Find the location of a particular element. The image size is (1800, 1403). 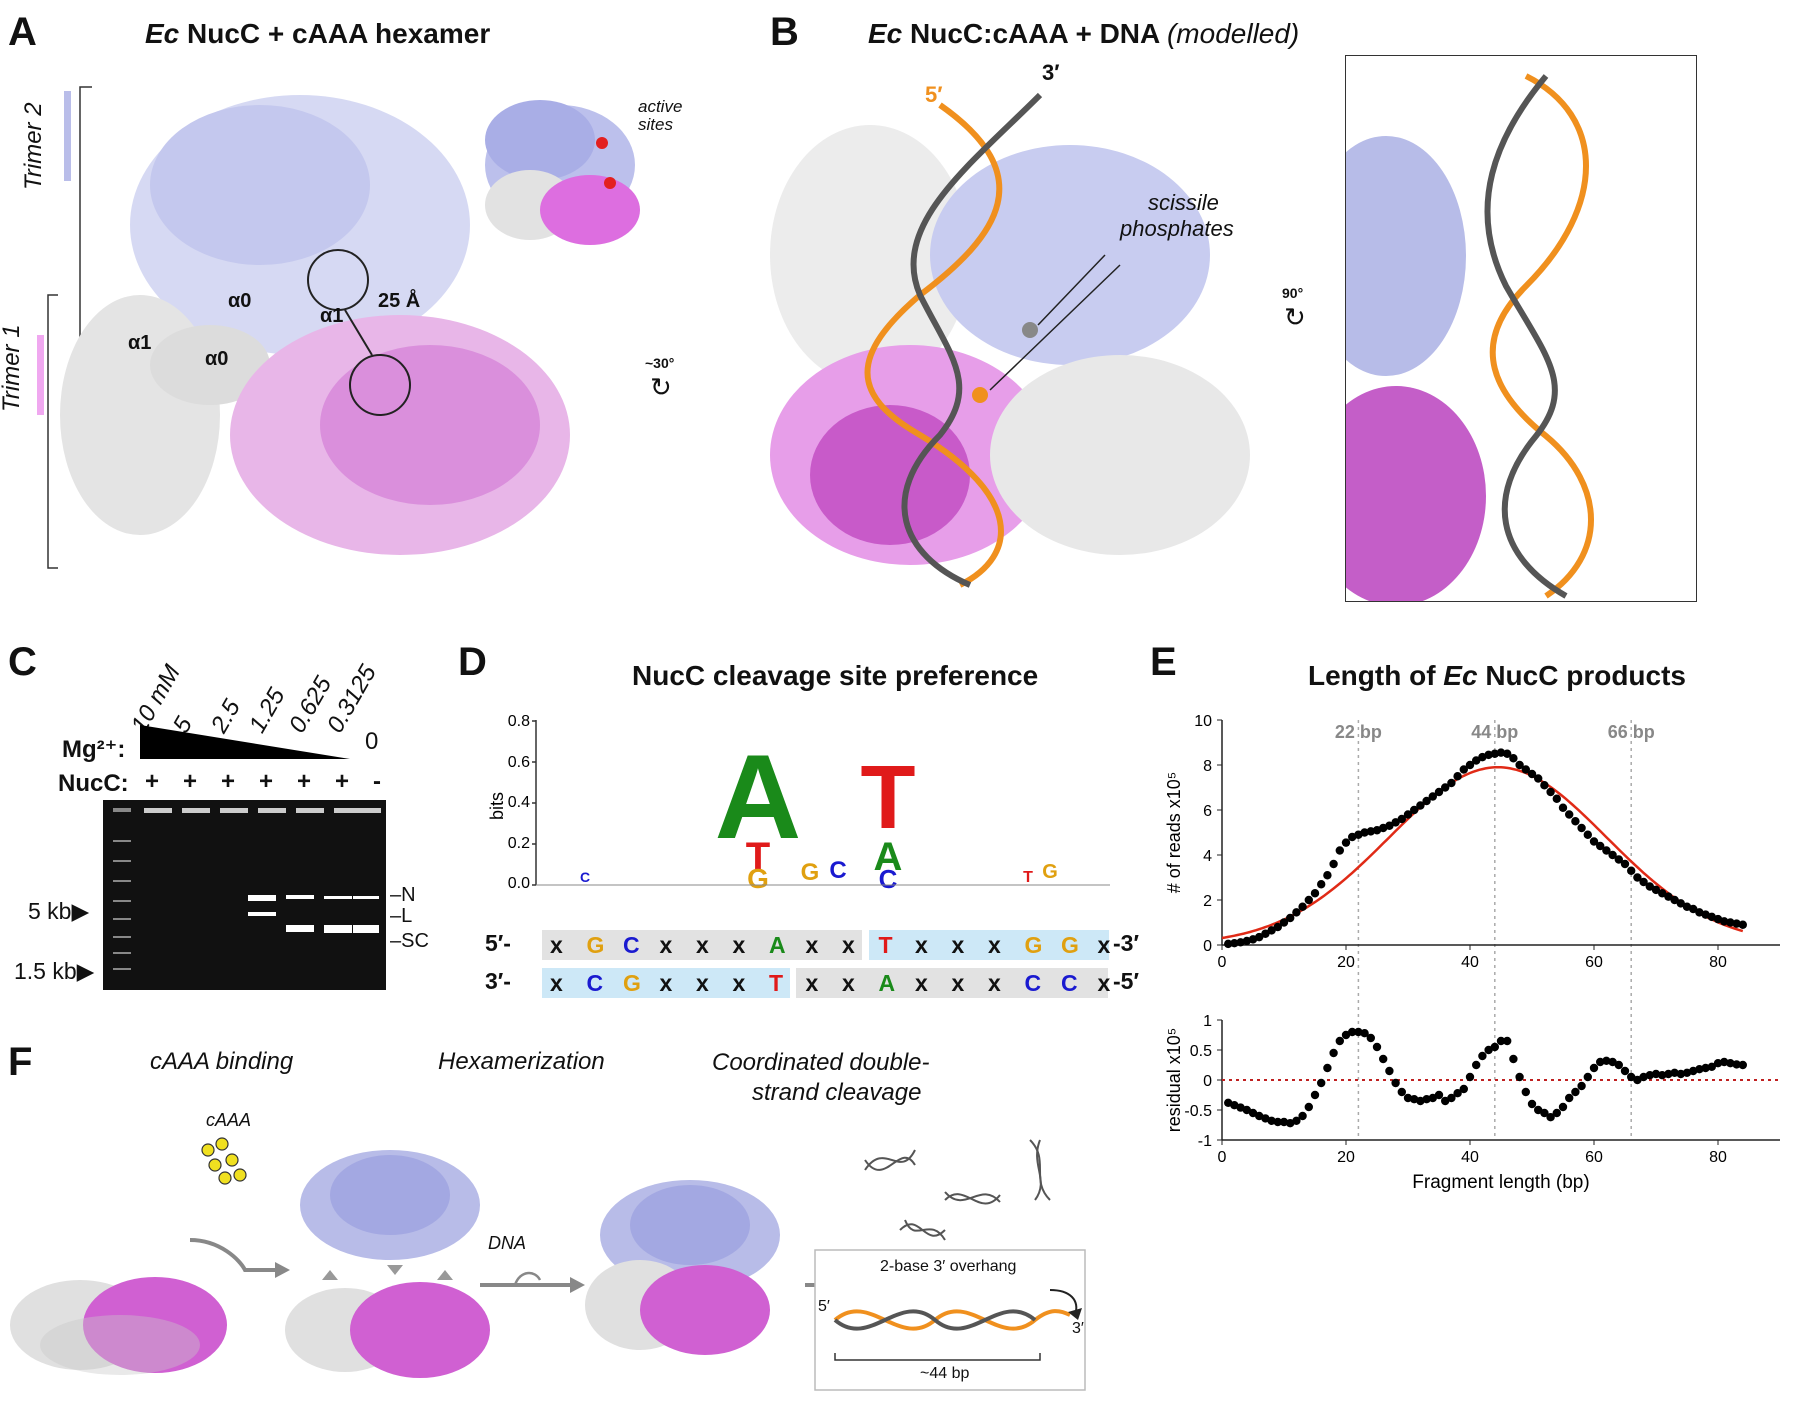

base-strand2-11: x is located at coordinates (958, 983).